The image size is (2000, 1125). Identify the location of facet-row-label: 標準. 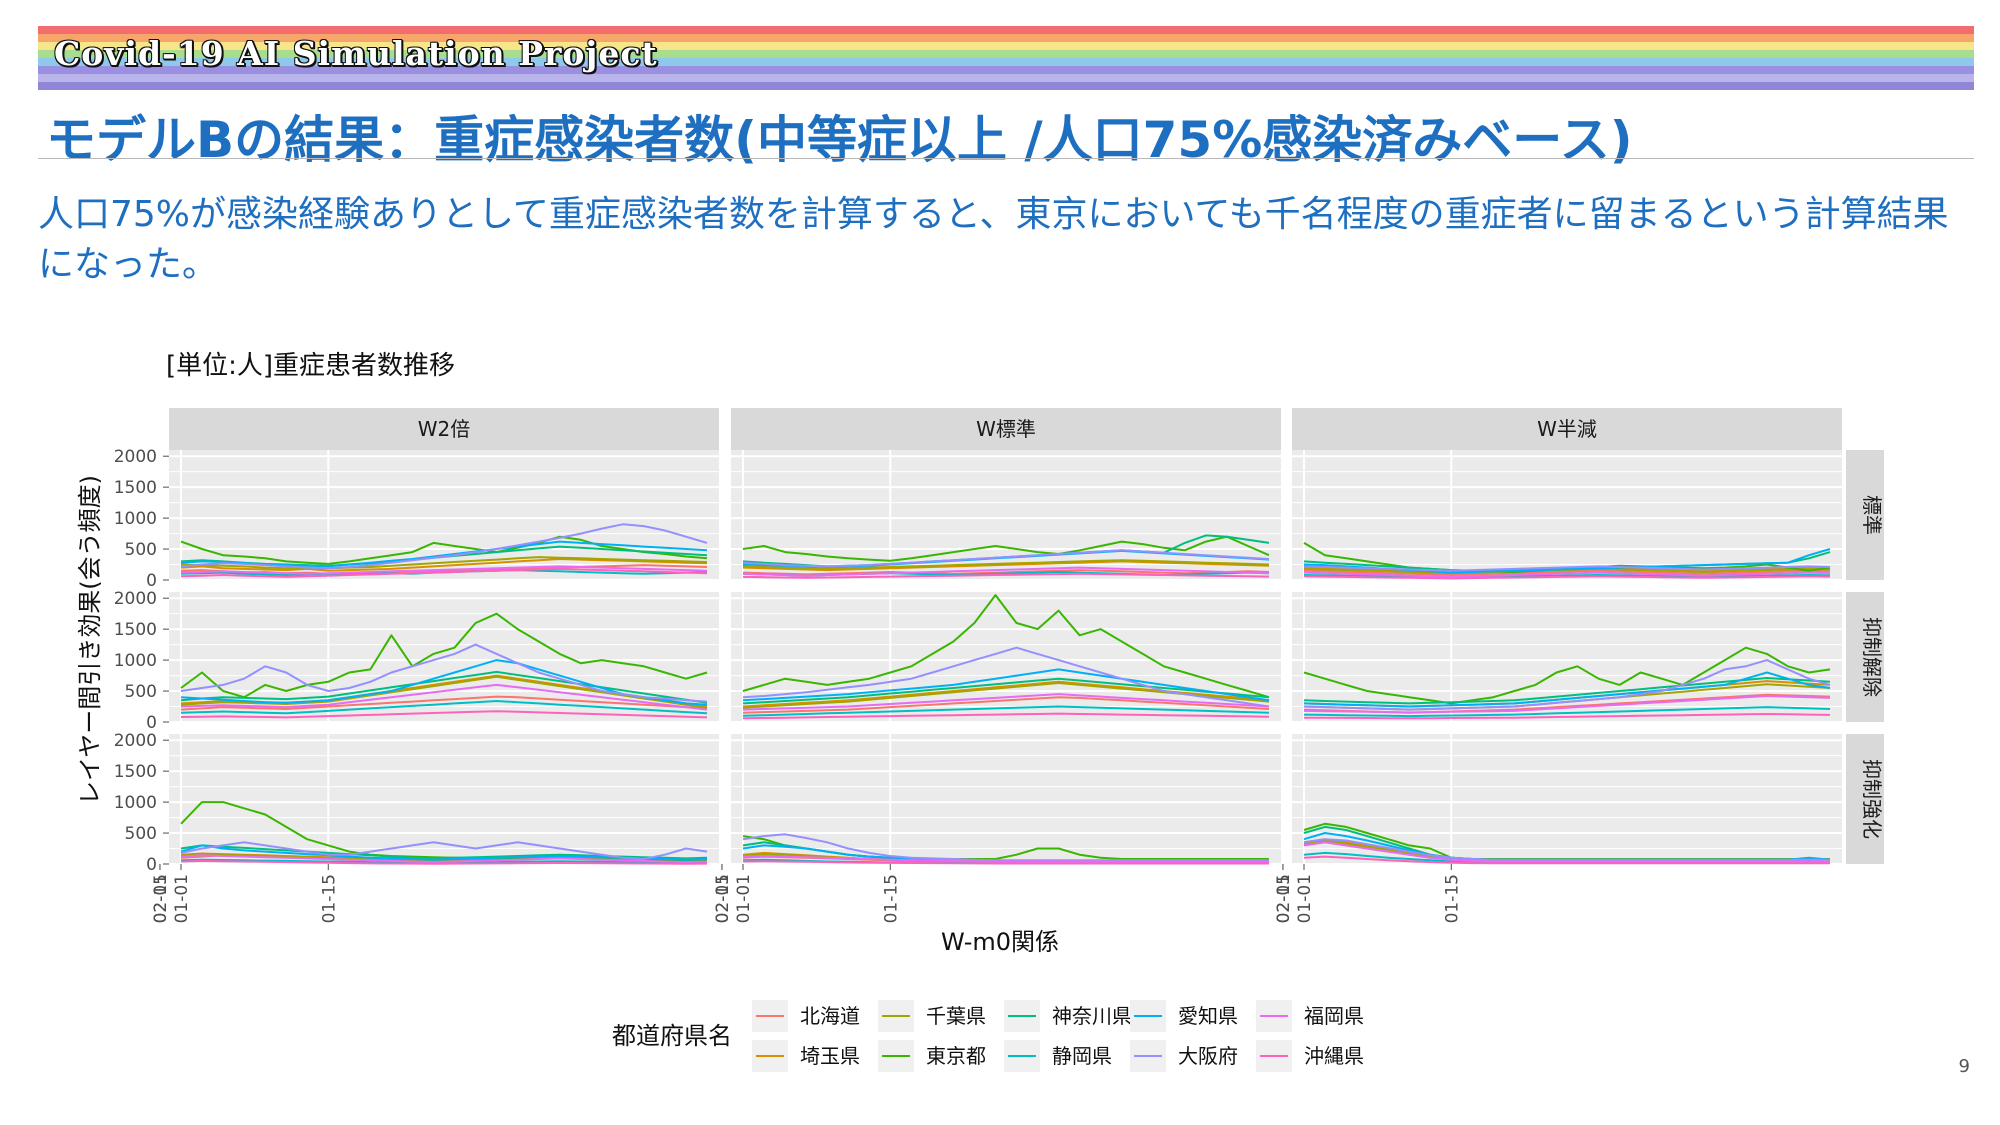
(1872, 515).